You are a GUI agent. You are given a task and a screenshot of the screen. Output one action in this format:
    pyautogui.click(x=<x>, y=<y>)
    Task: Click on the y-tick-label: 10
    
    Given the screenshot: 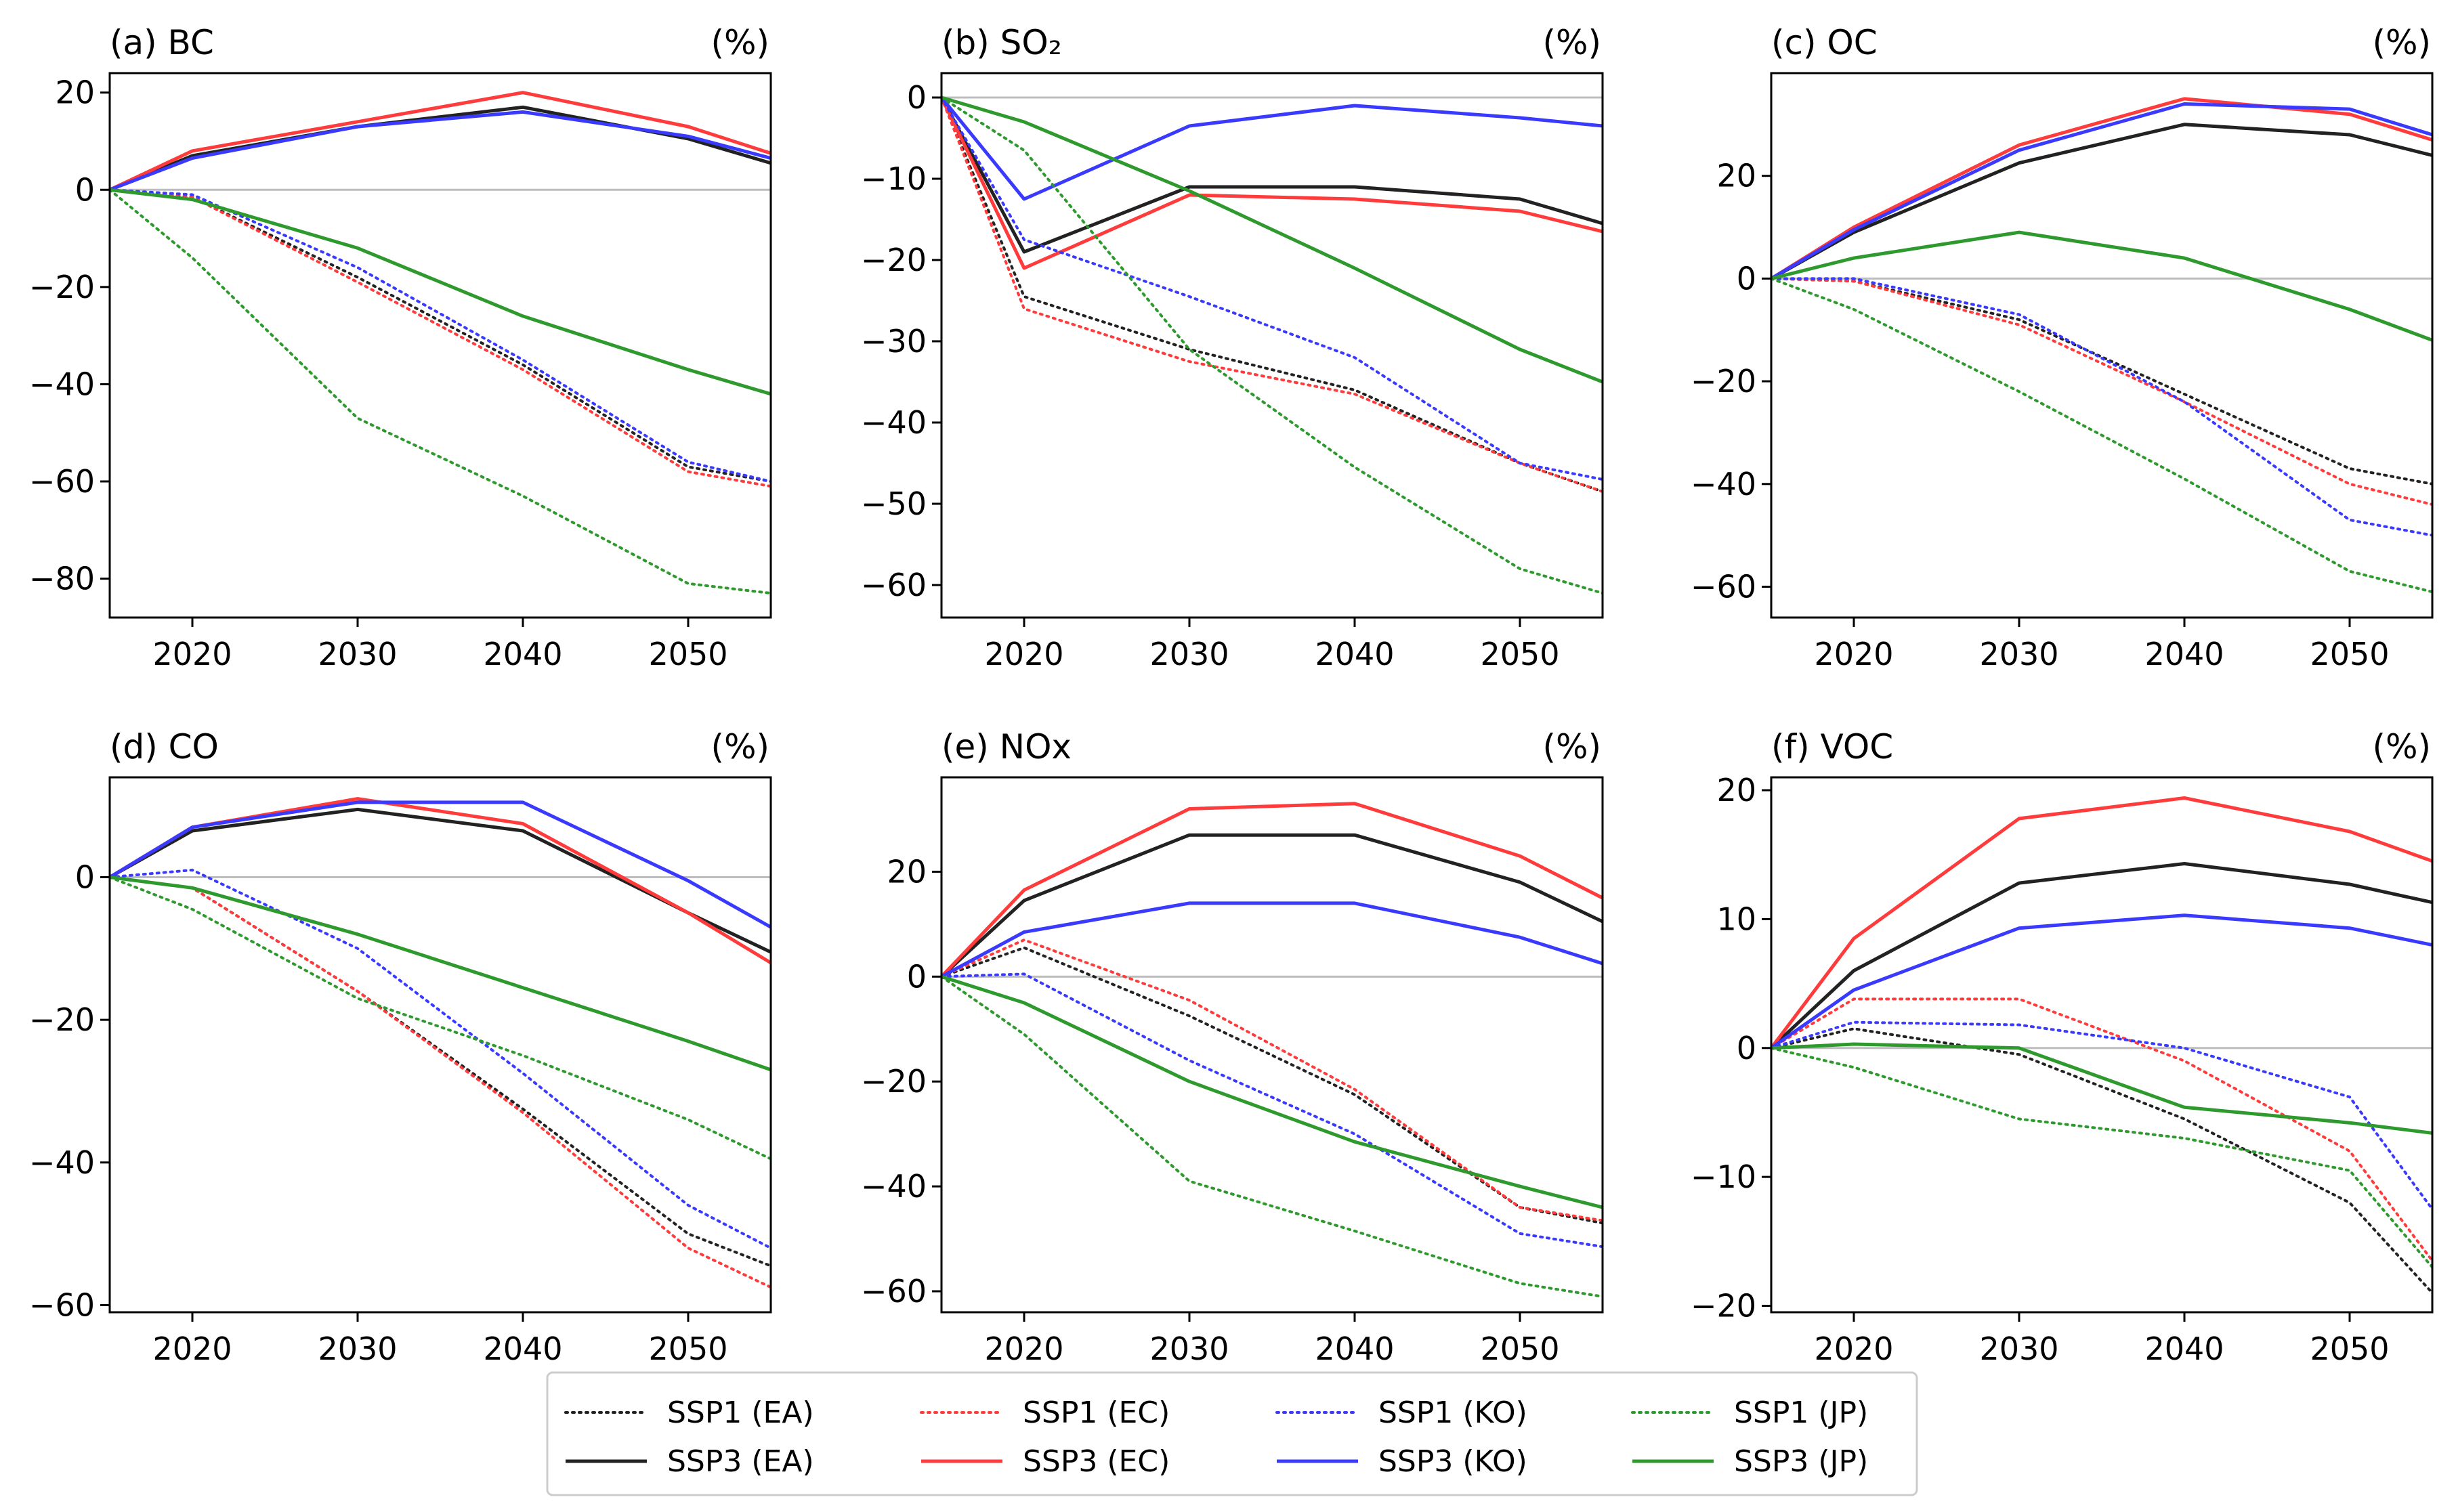 What is the action you would take?
    pyautogui.click(x=1736, y=919)
    